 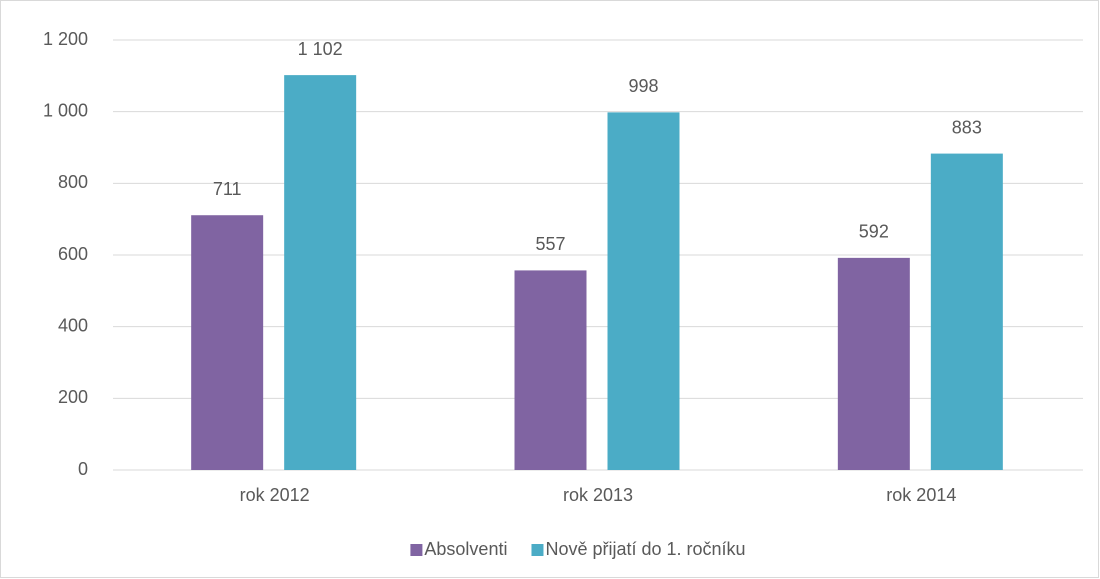 What do you see at coordinates (73, 397) in the screenshot?
I see `y-tick-label: 200` at bounding box center [73, 397].